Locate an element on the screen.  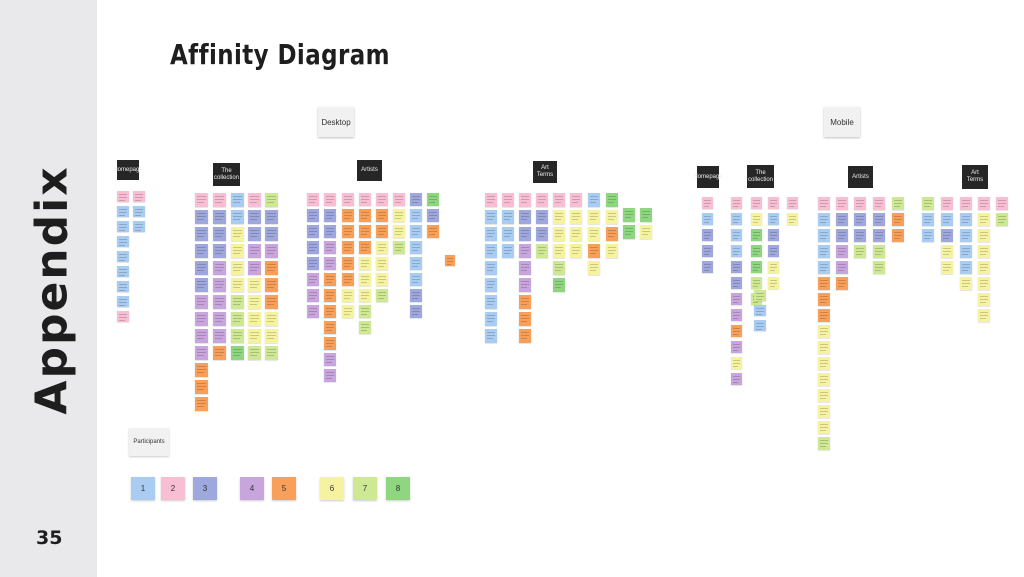
section-label-desktop: Desktop is located at coordinates (336, 122).